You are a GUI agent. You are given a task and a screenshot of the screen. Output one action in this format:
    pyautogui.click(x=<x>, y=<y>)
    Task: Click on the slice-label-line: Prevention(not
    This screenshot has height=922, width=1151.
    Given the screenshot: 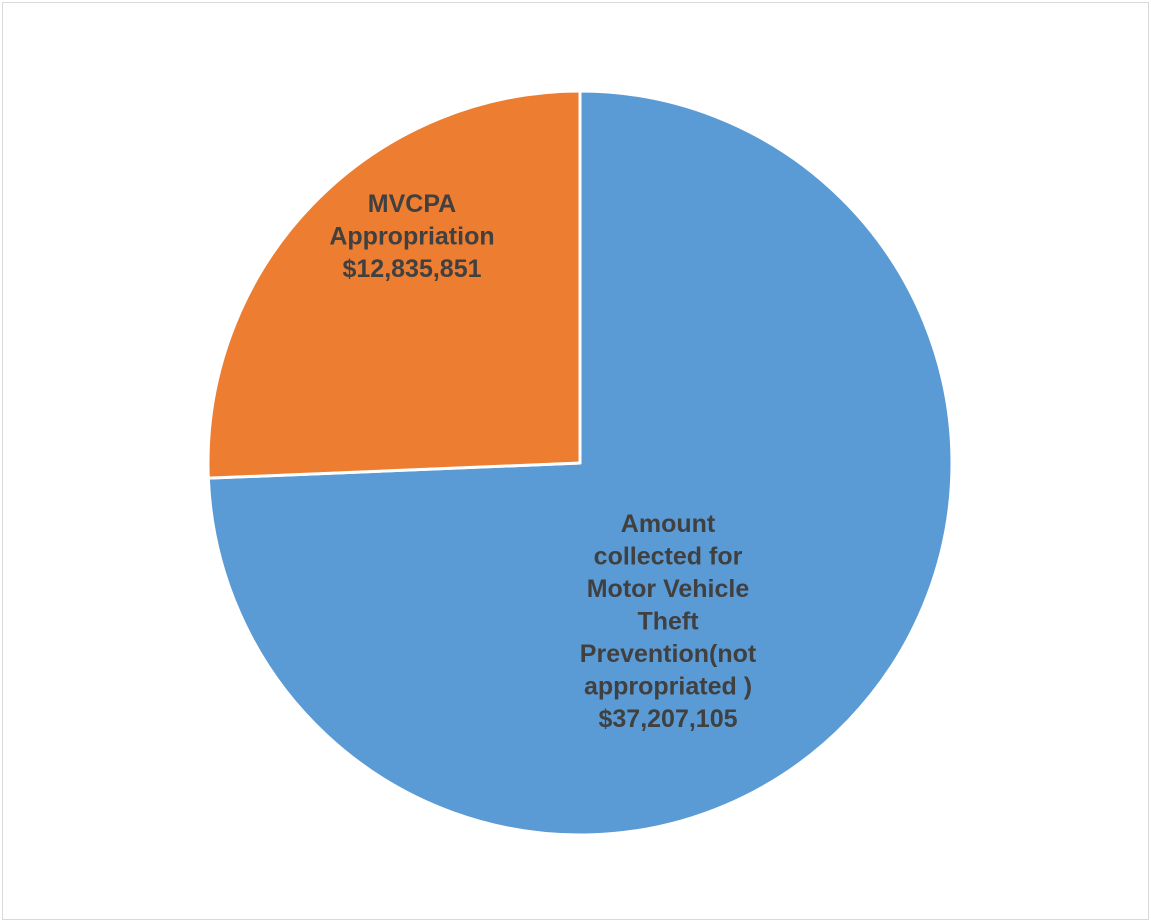 What is the action you would take?
    pyautogui.click(x=668, y=654)
    